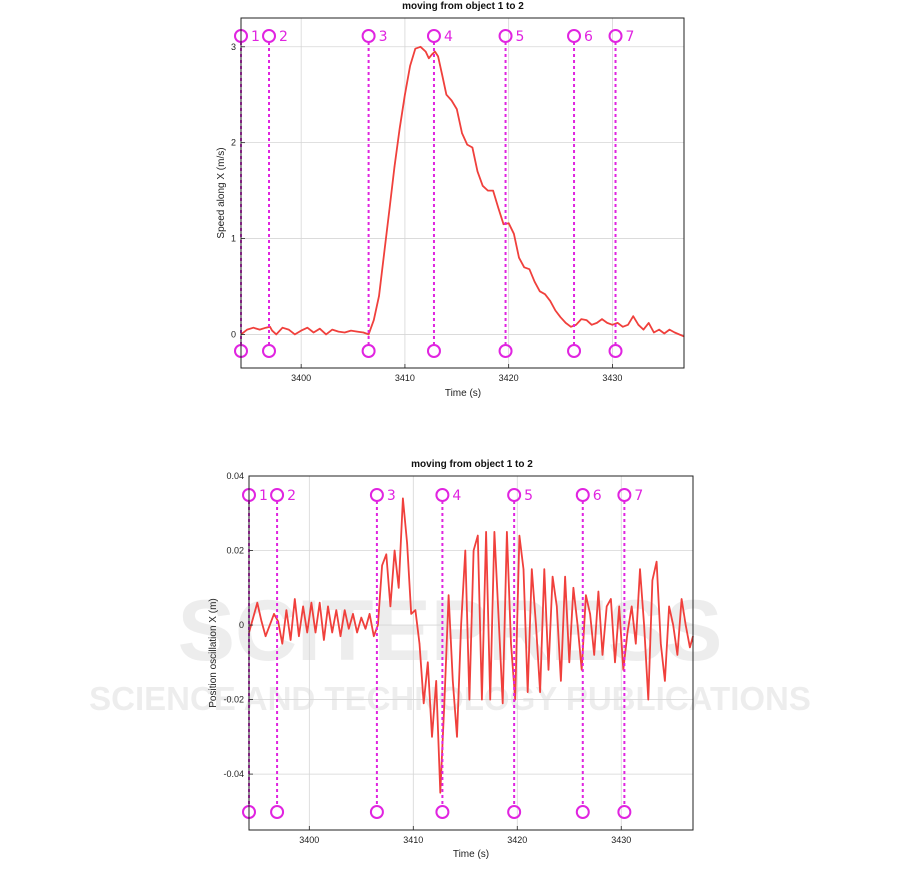  What do you see at coordinates (528, 496) in the screenshot?
I see `event-marker-label: 5` at bounding box center [528, 496].